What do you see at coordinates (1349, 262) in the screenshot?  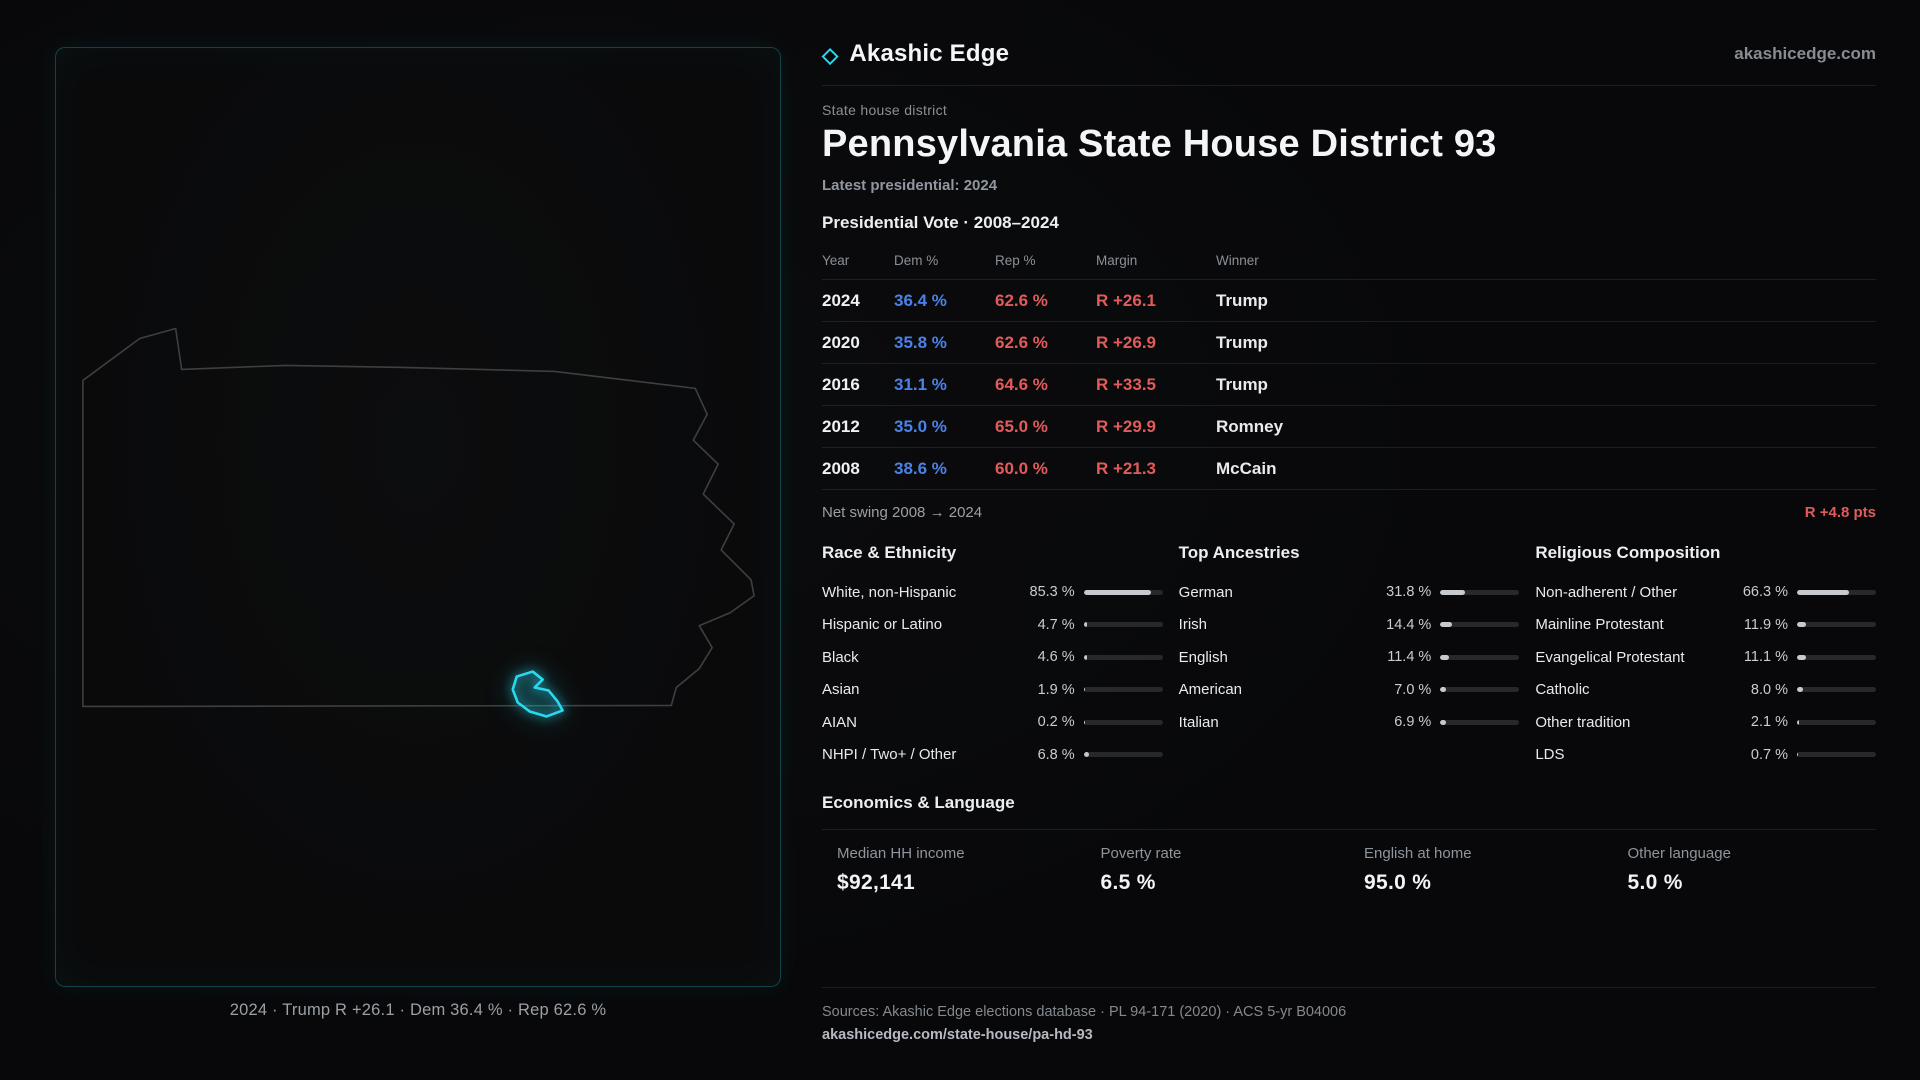 I see `vote-table-header: Year Dem % Rep % Margin Winner` at bounding box center [1349, 262].